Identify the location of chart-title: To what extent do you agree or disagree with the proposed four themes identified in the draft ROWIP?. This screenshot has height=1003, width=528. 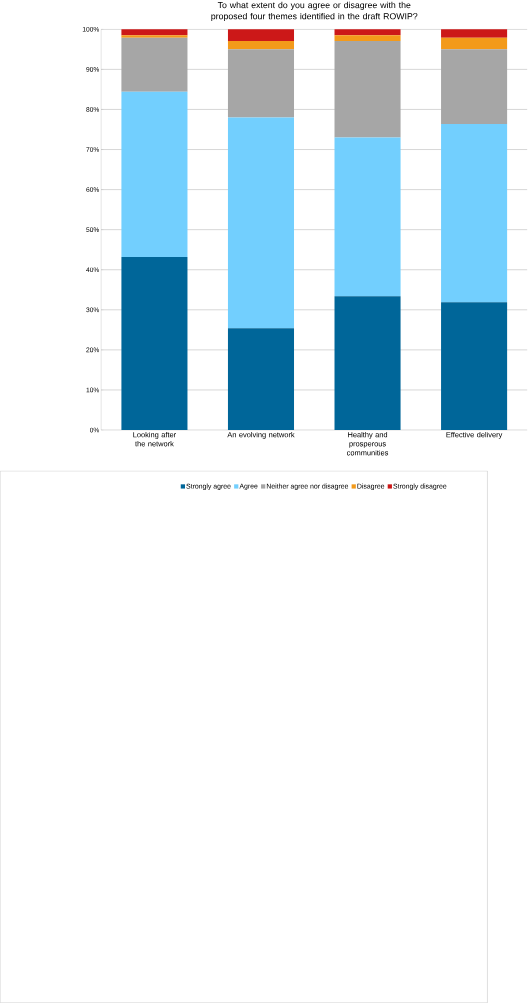
(314, 11).